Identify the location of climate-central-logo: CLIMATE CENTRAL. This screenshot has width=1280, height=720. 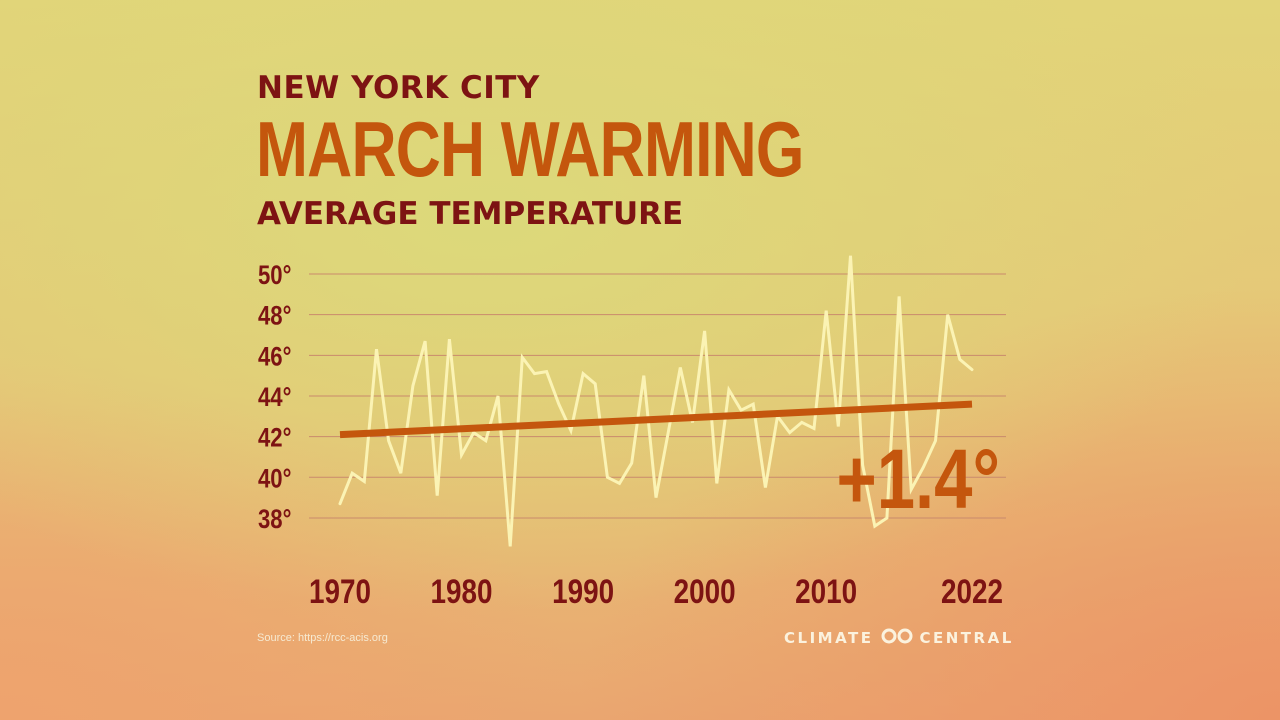
(899, 638).